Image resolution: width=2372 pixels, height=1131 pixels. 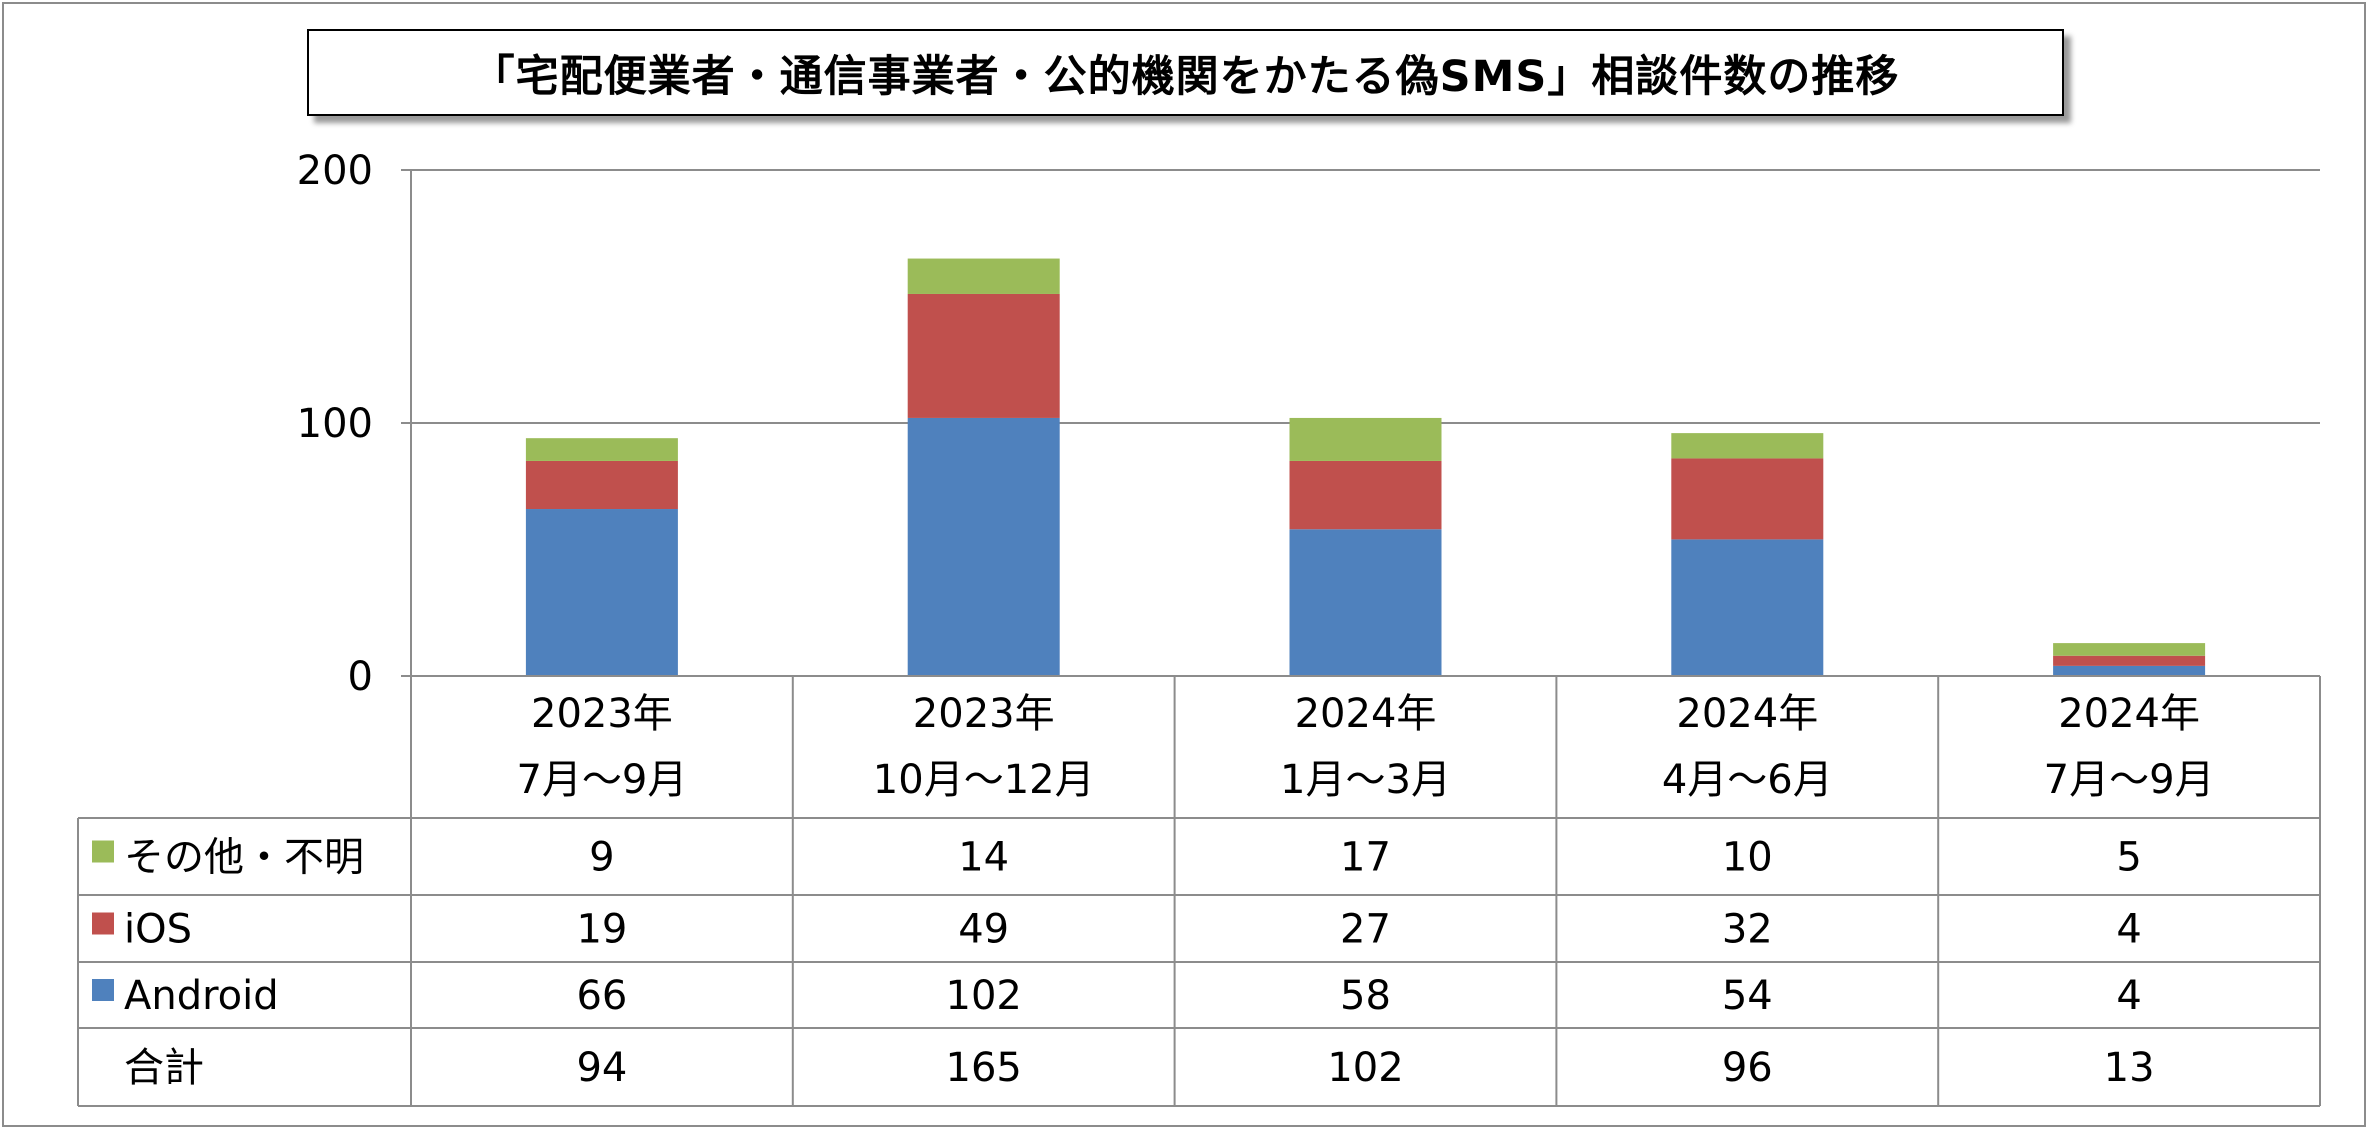 What do you see at coordinates (2129, 1068) in the screenshot?
I see `total-cell: 13` at bounding box center [2129, 1068].